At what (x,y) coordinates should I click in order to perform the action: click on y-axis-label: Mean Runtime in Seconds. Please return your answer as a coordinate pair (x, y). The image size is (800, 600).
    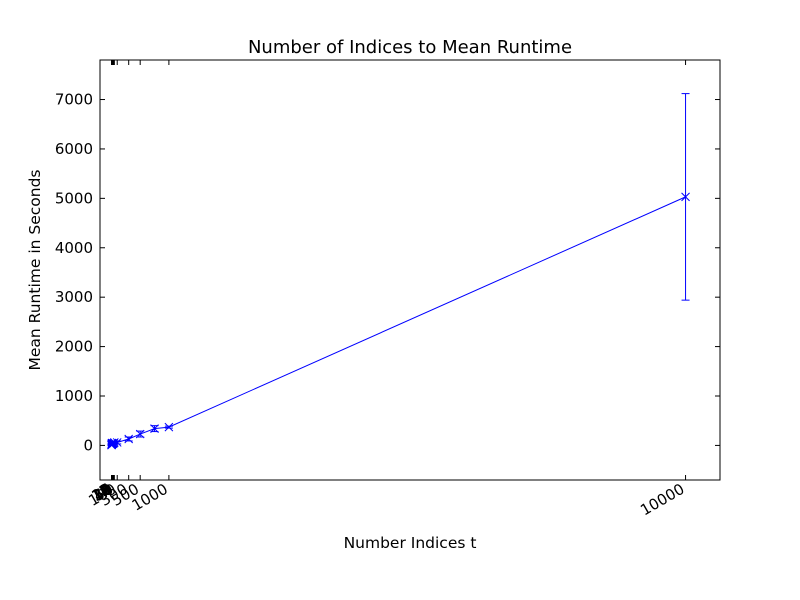
    Looking at the image, I should click on (35, 269).